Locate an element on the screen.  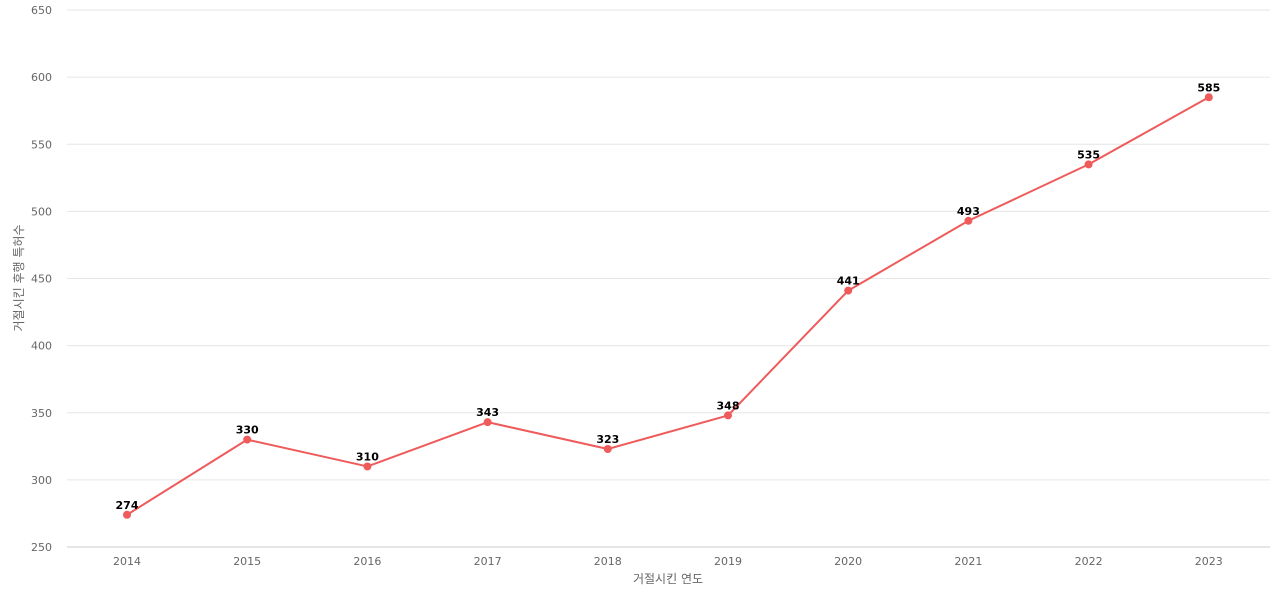
y-axis-ticks: 250 300 350 400 450 500 550 600 650 is located at coordinates (41, 279).